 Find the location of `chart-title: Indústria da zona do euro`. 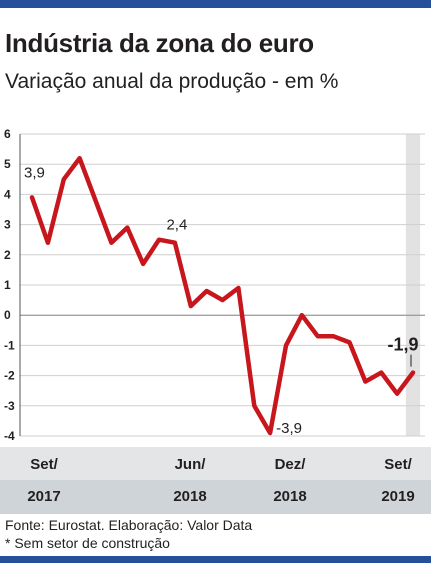

chart-title: Indústria da zona do euro is located at coordinates (159, 43).